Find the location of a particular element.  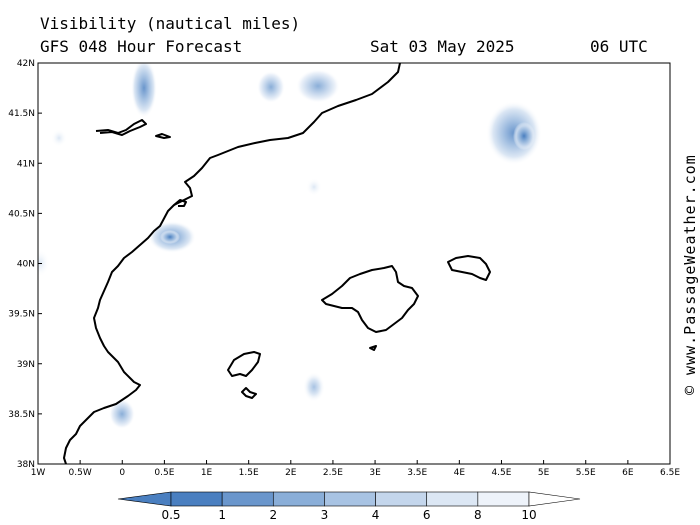

cape-detail is located at coordinates (180, 203).